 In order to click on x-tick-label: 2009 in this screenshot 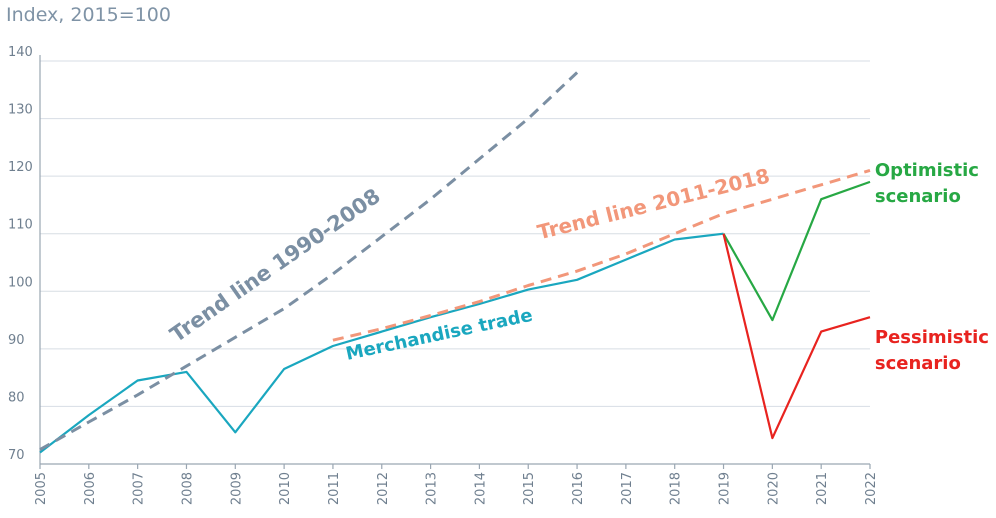, I will do `click(236, 488)`.